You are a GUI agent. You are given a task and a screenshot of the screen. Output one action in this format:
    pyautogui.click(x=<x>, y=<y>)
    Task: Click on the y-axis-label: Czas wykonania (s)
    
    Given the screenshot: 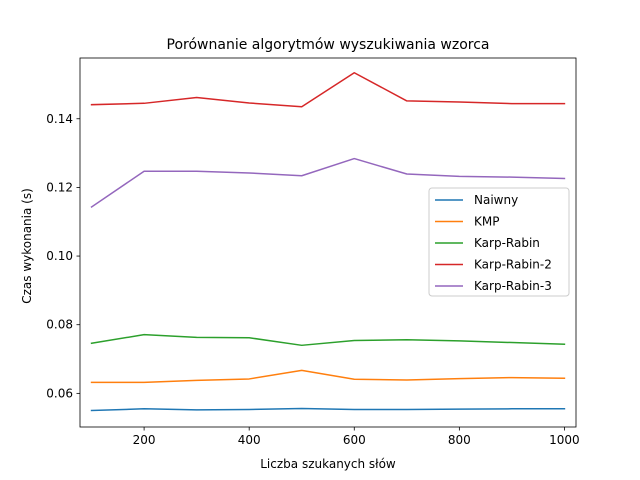 What is the action you would take?
    pyautogui.click(x=27, y=246)
    